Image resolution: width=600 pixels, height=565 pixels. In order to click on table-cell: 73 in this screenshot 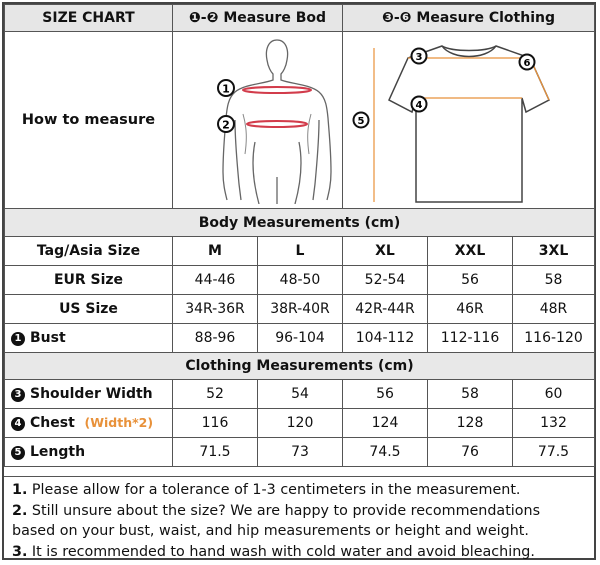, I will do `click(300, 452)`.